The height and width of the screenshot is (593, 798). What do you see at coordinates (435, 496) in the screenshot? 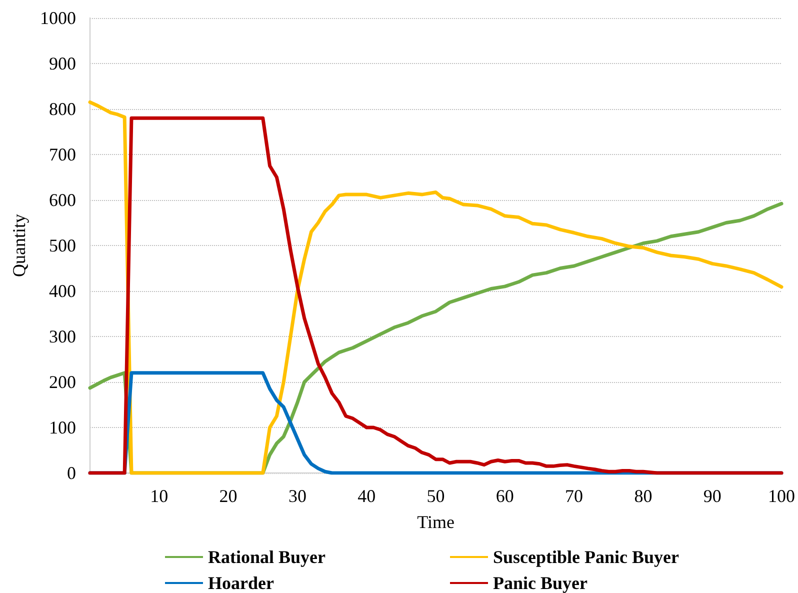
I see `x-tick-label: 50` at bounding box center [435, 496].